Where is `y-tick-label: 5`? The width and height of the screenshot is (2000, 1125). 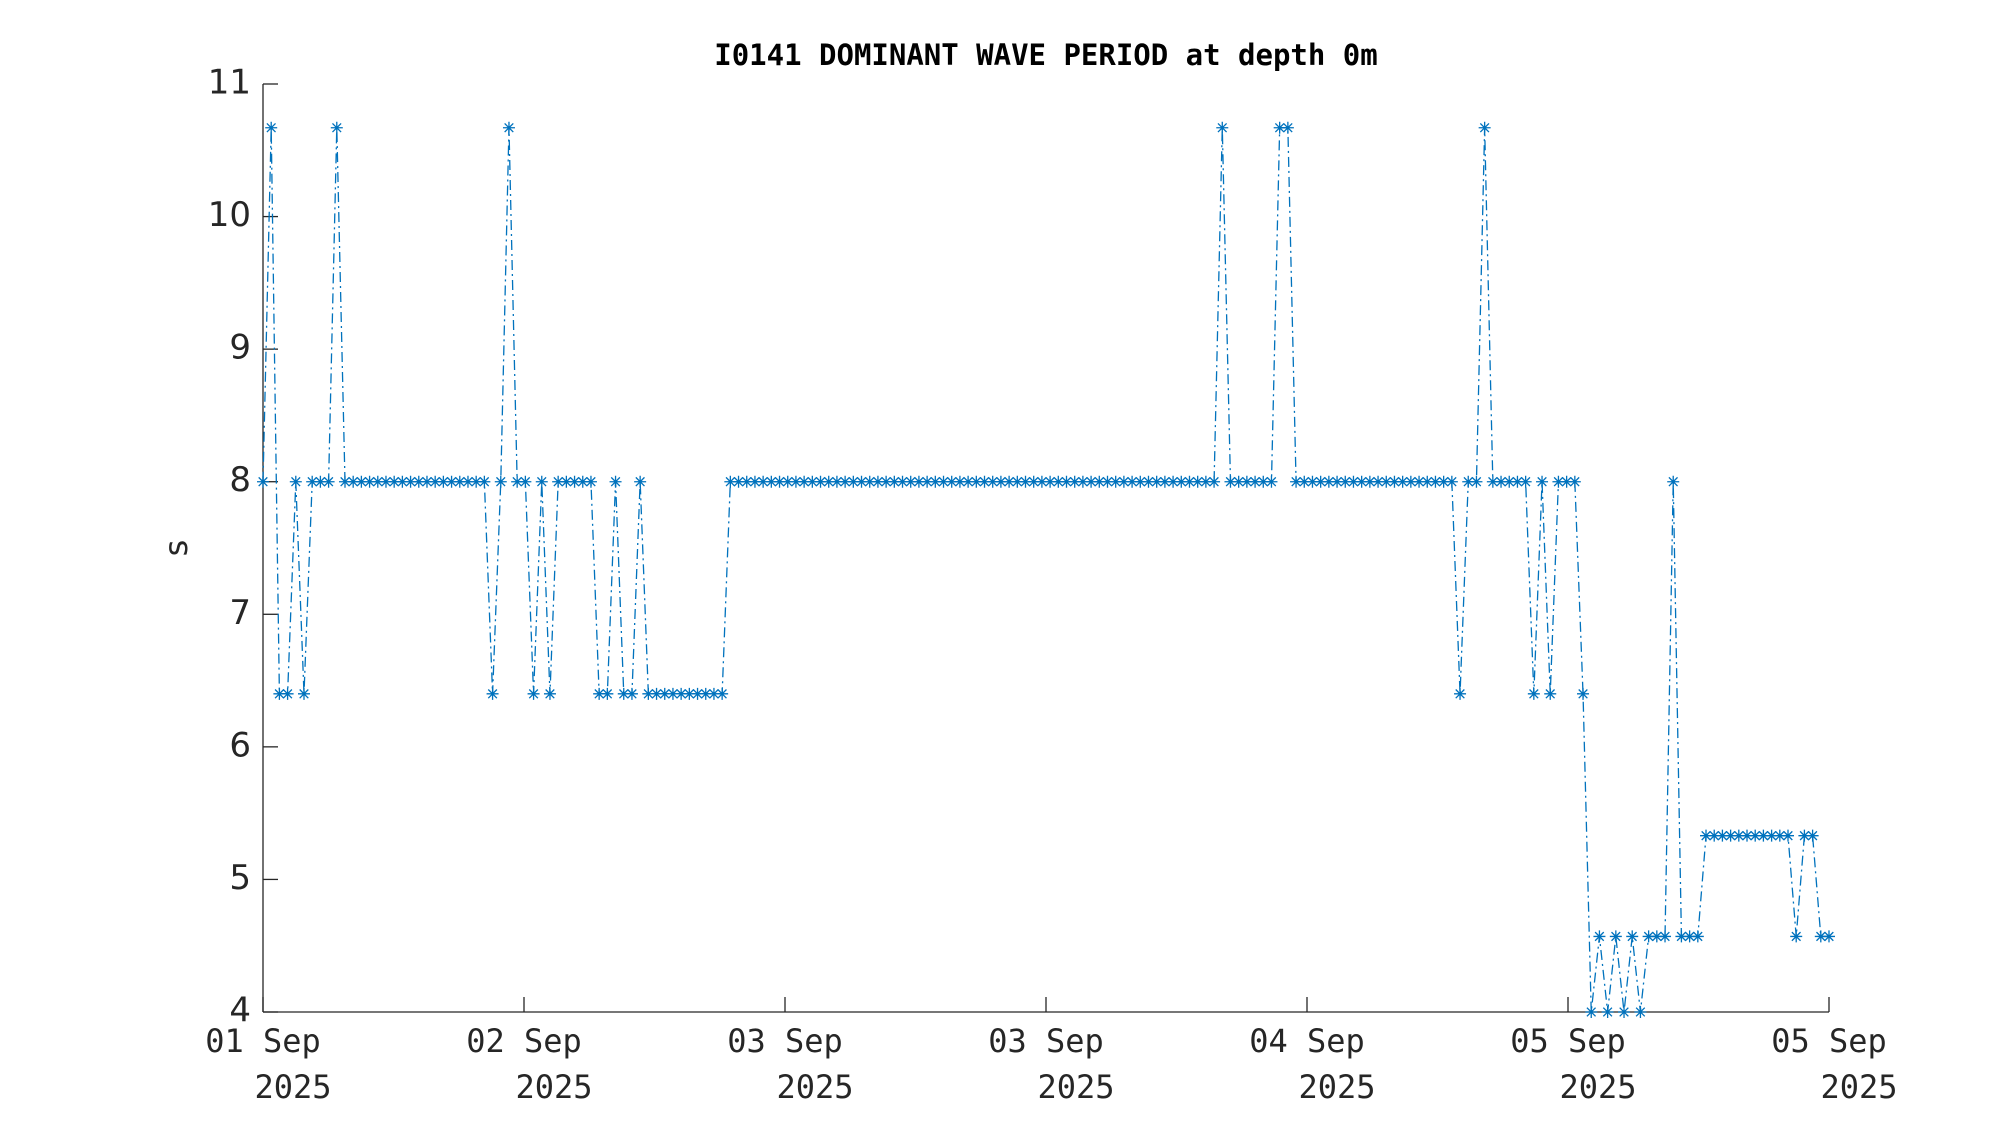
y-tick-label: 5 is located at coordinates (240, 878).